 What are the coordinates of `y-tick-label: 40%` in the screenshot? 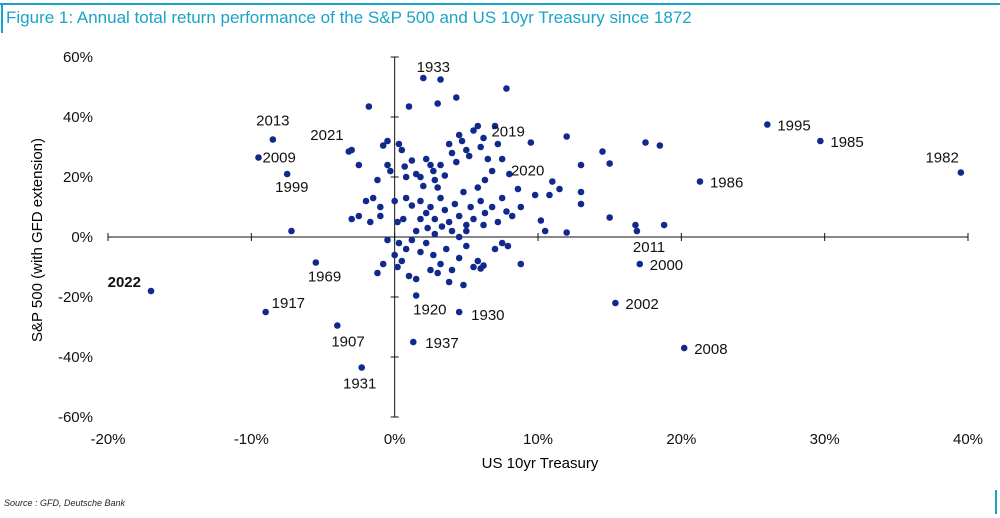 It's located at (78, 117).